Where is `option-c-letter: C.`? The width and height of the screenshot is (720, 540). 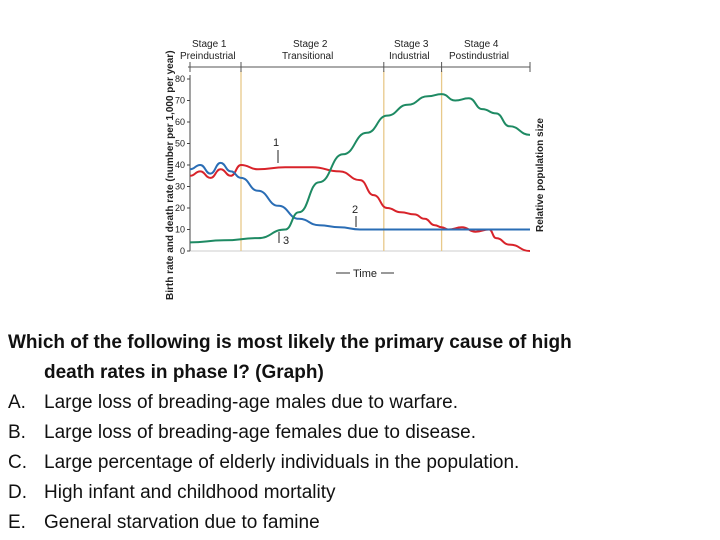
option-c-letter: C. is located at coordinates (17, 462).